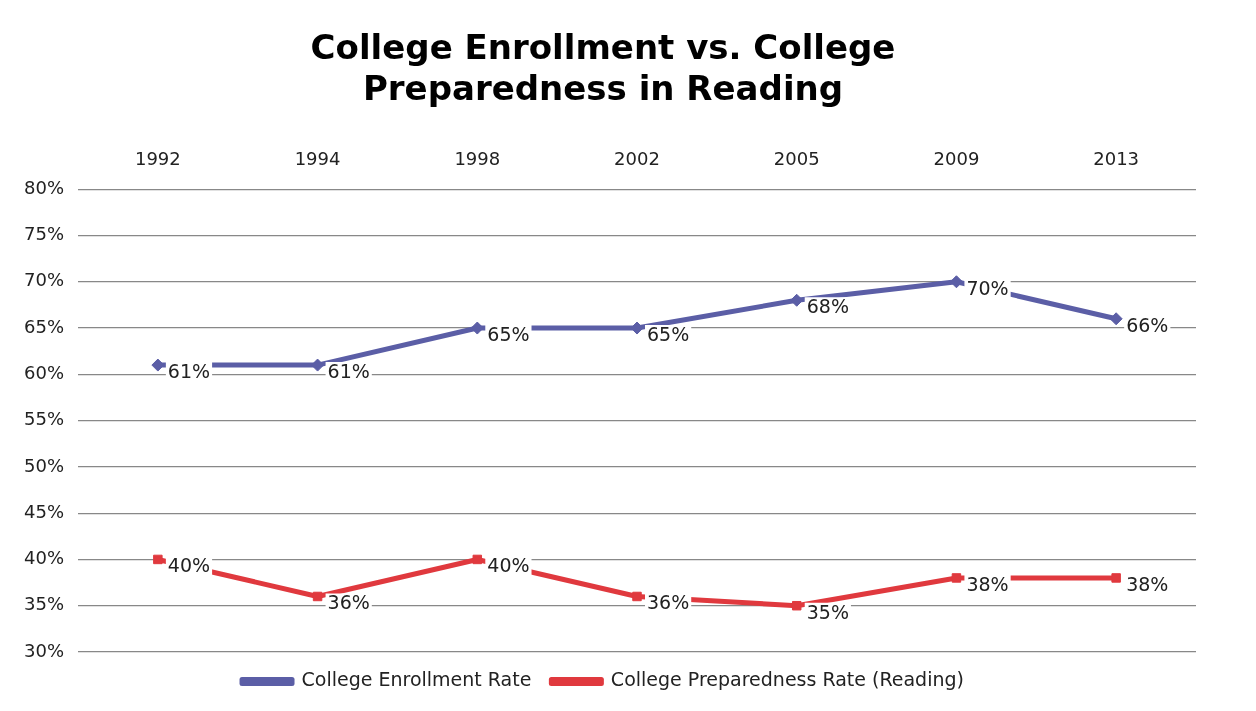 The width and height of the screenshot is (1256, 711). What do you see at coordinates (157, 159) in the screenshot?
I see `x-tick-label: 1992` at bounding box center [157, 159].